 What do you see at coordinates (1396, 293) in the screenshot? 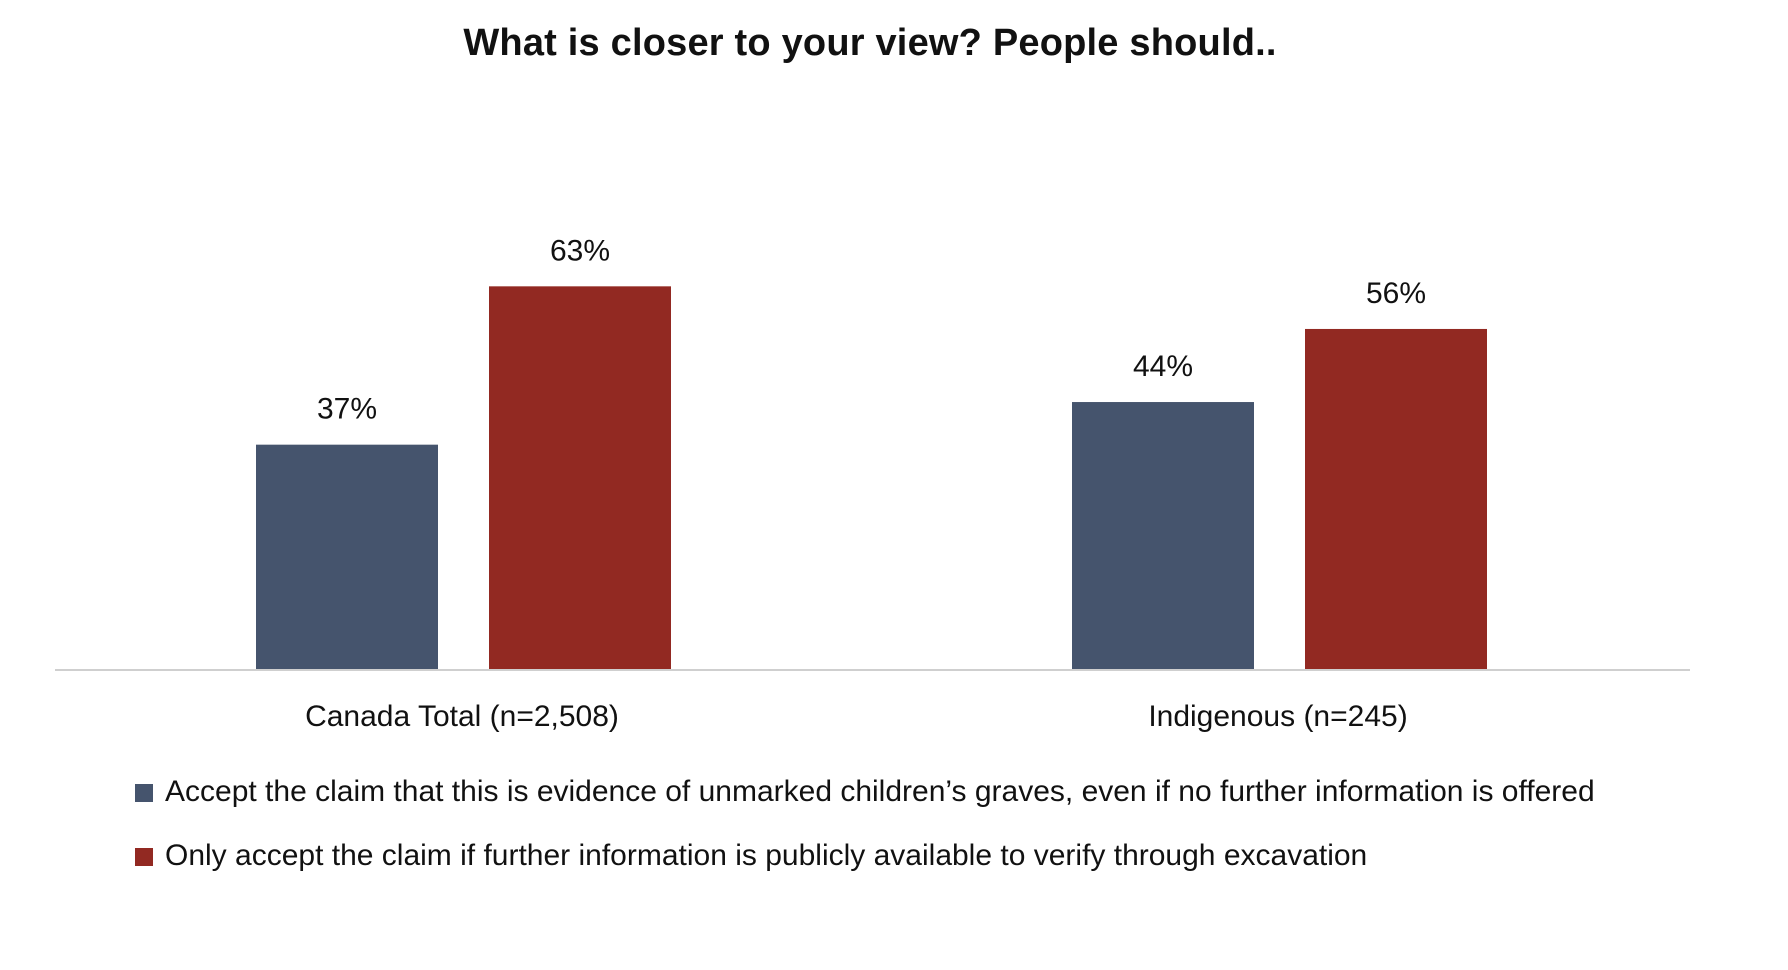
I see `data-label-series1-cat1: 56%` at bounding box center [1396, 293].